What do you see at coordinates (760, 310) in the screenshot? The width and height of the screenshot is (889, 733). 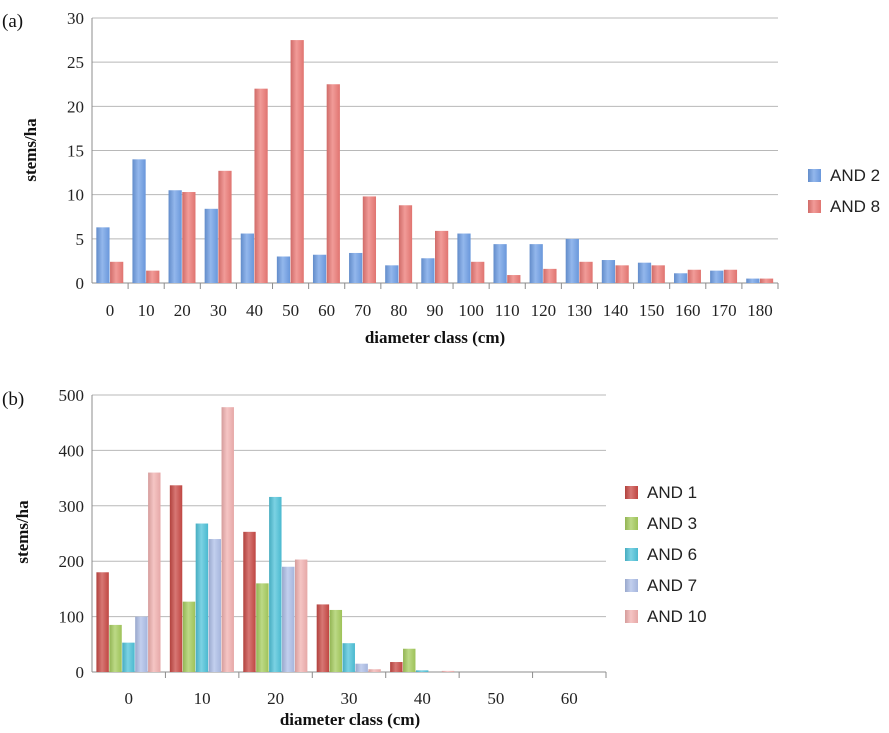 I see `x-tick-label: 180` at bounding box center [760, 310].